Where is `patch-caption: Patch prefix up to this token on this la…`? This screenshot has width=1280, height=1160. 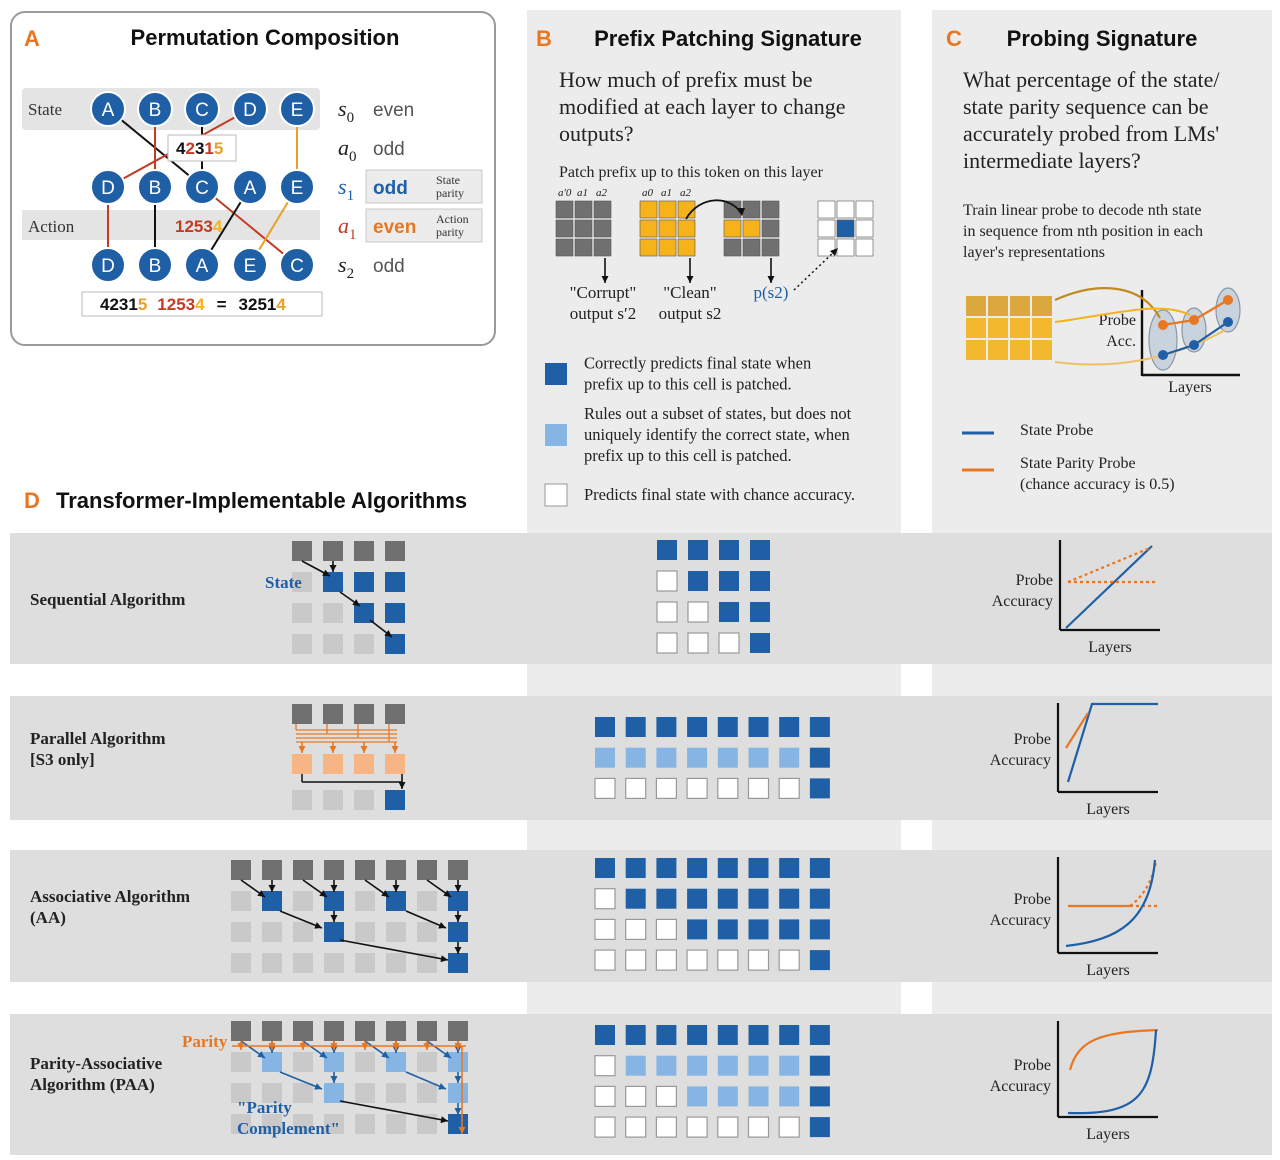
patch-caption: Patch prefix up to this token on this la… is located at coordinates (691, 172).